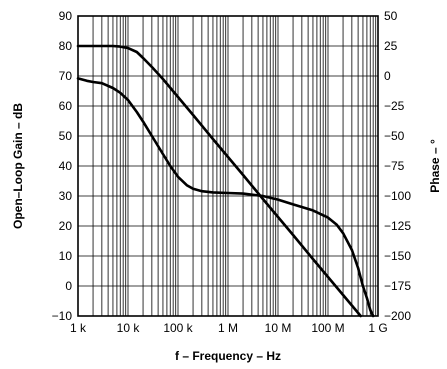  What do you see at coordinates (435, 166) in the screenshot?
I see `y-right-axis-title: Phase – °` at bounding box center [435, 166].